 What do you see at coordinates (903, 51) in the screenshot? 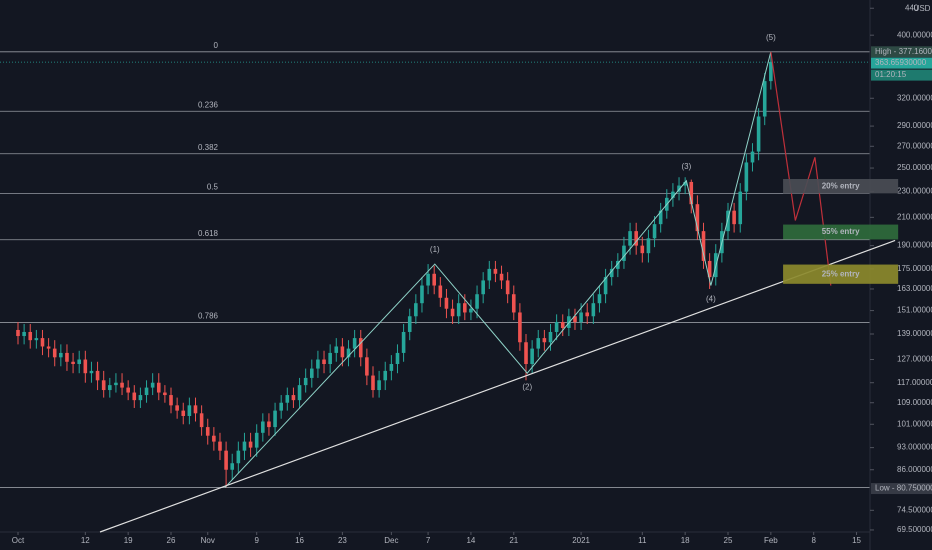
I see `high-label: High - 377.16000000` at bounding box center [903, 51].